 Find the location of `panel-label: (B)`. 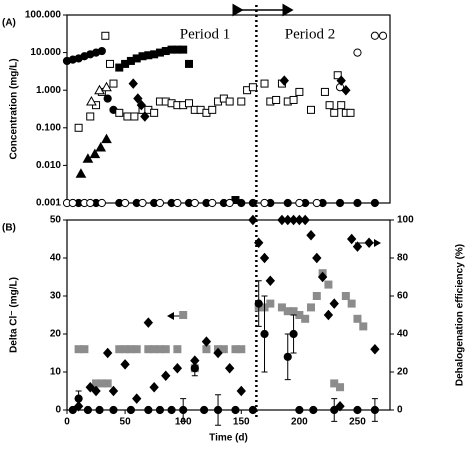

panel-label: (B) is located at coordinates (9, 228).